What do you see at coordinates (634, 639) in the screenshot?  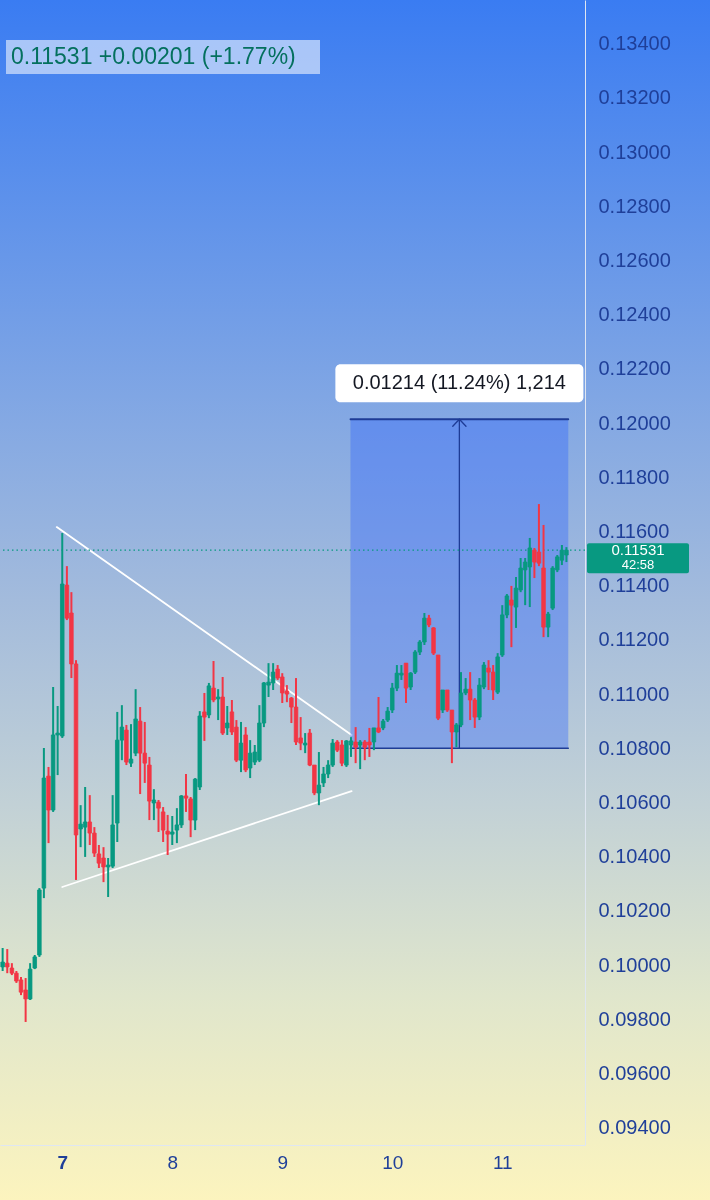 I see `y-tick-label: 0.11200` at bounding box center [634, 639].